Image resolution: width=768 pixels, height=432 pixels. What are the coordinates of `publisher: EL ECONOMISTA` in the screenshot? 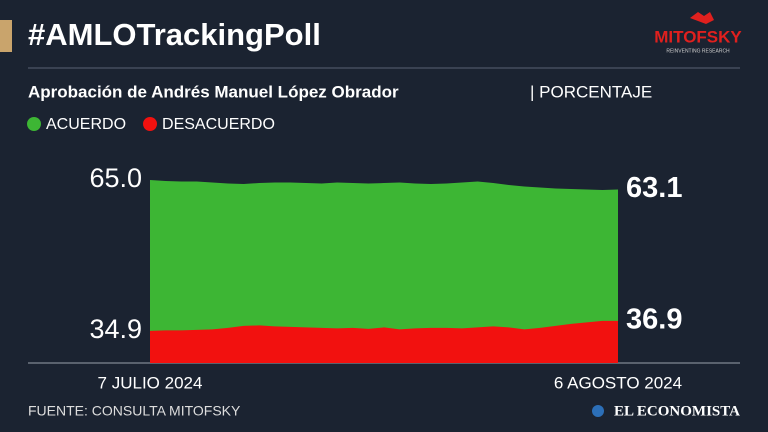 It's located at (677, 411).